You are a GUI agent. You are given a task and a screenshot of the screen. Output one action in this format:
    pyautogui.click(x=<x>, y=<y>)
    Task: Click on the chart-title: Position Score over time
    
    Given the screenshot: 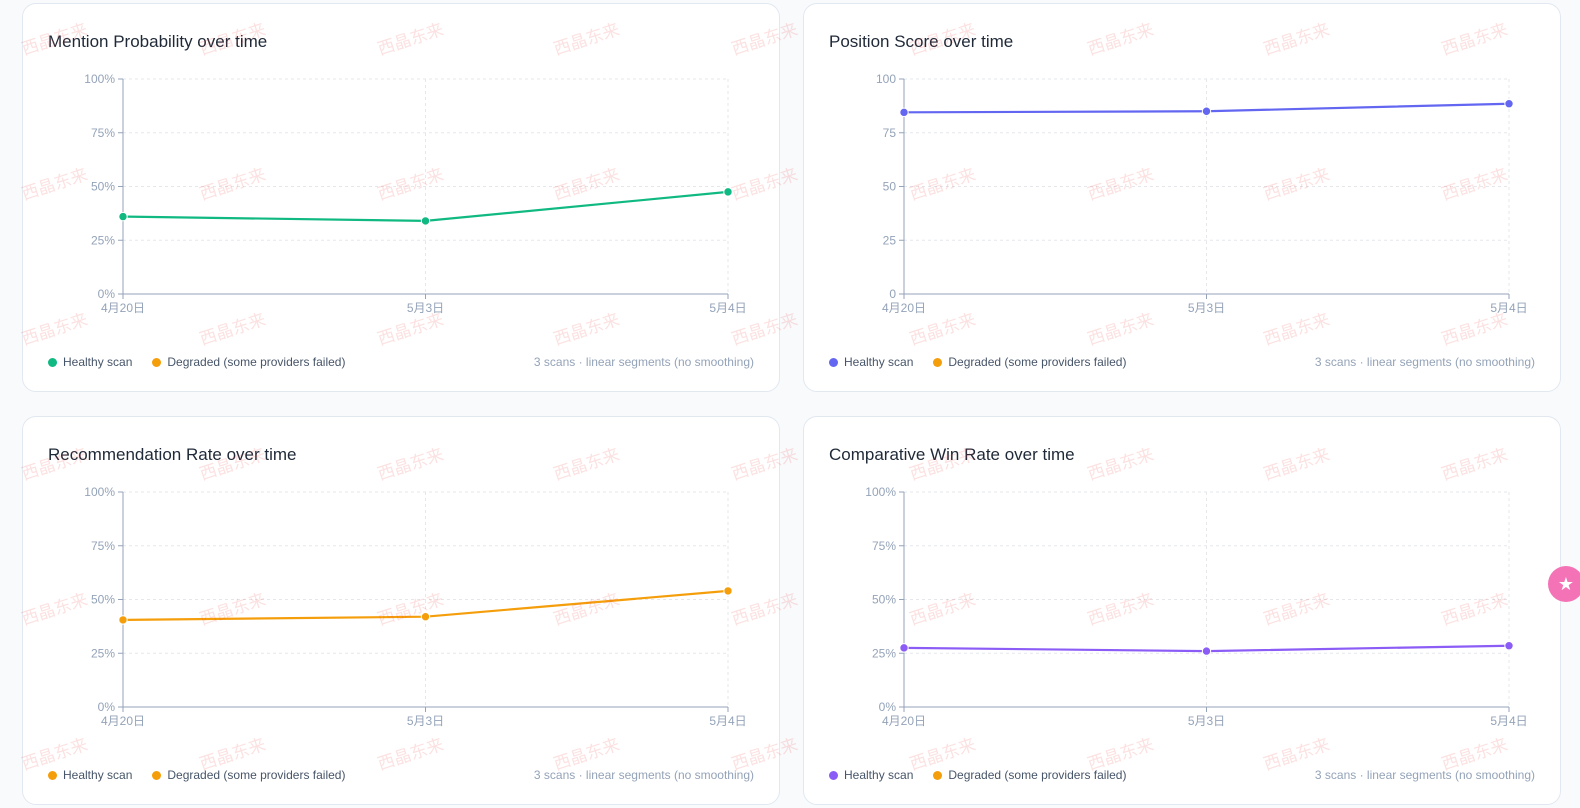 What is the action you would take?
    pyautogui.click(x=921, y=41)
    